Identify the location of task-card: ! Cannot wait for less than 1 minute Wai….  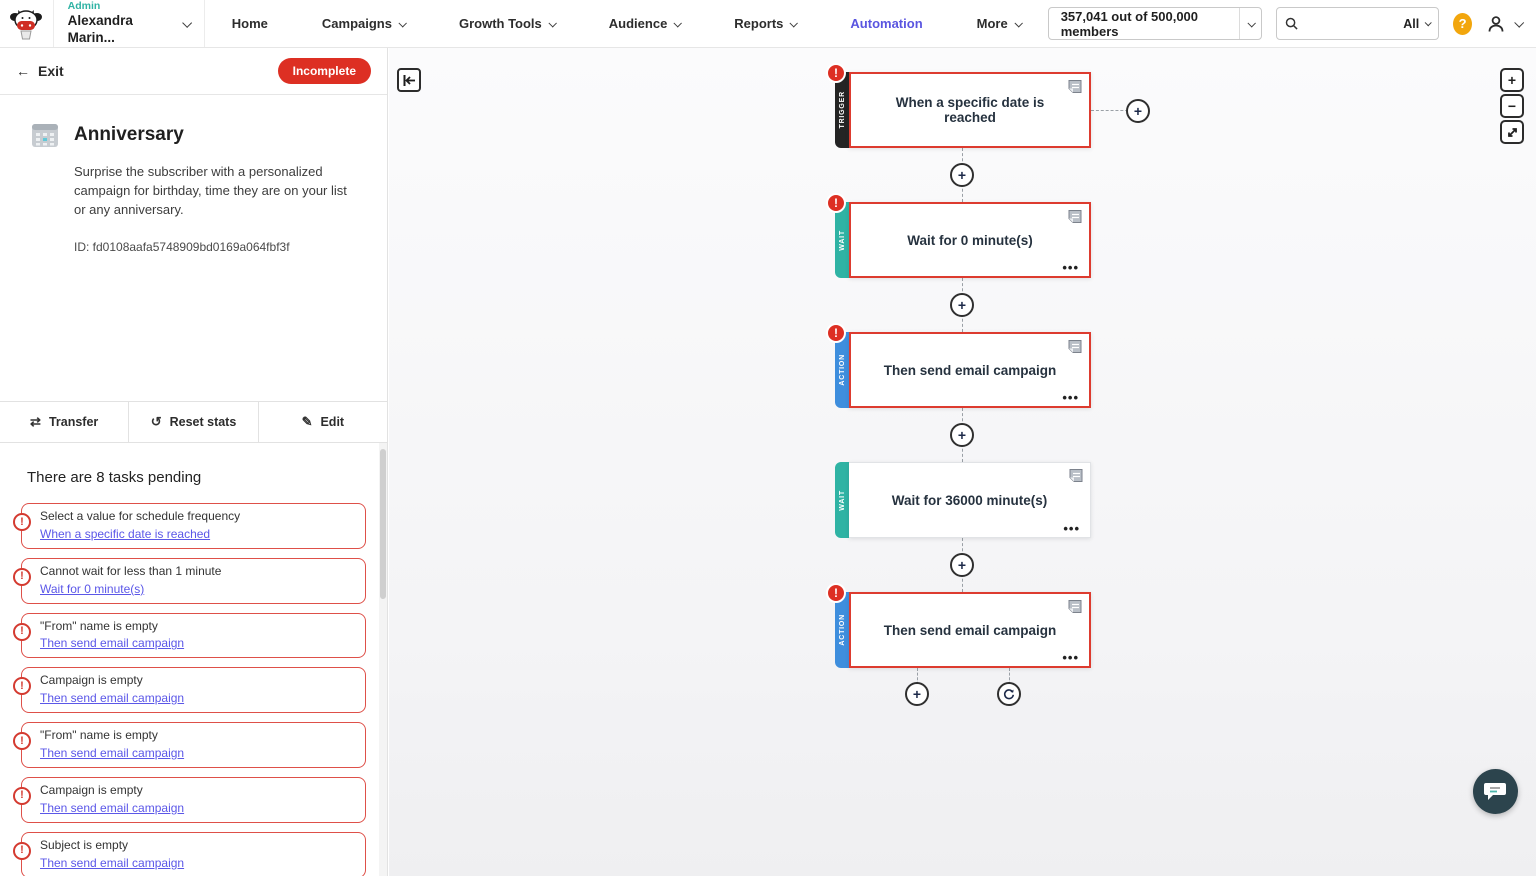
(189, 580).